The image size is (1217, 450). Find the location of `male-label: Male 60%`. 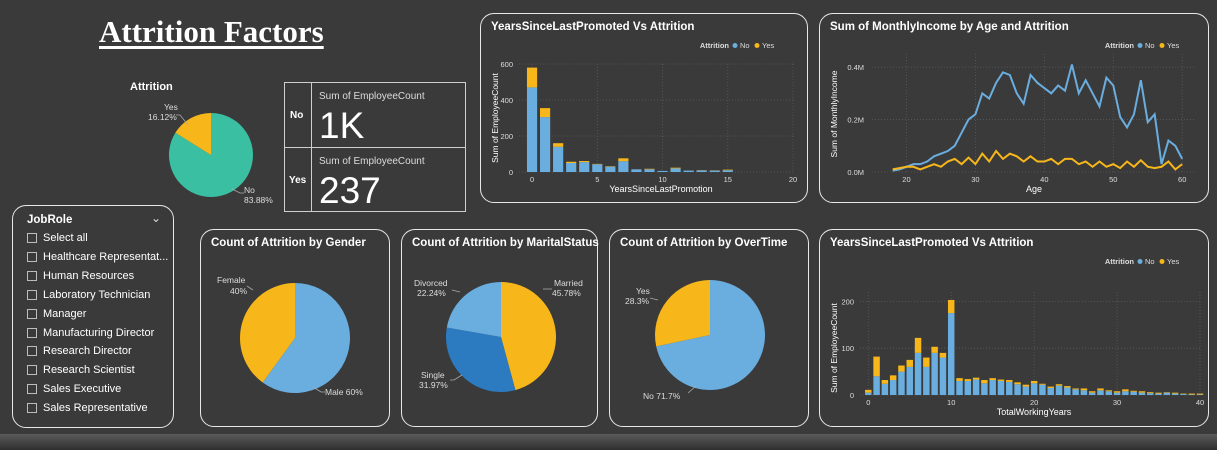

male-label: Male 60% is located at coordinates (344, 392).